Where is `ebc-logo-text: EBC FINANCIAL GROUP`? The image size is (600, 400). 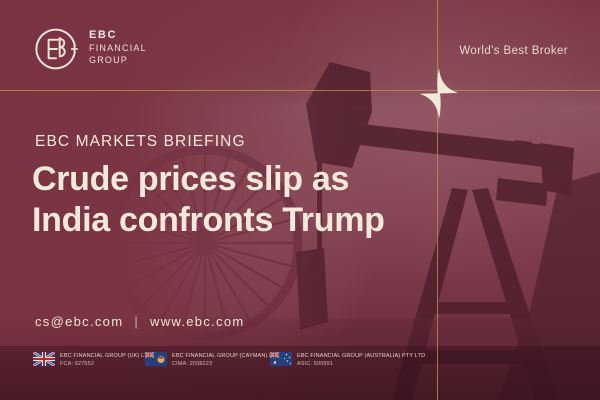
ebc-logo-text: EBC FINANCIAL GROUP is located at coordinates (118, 48).